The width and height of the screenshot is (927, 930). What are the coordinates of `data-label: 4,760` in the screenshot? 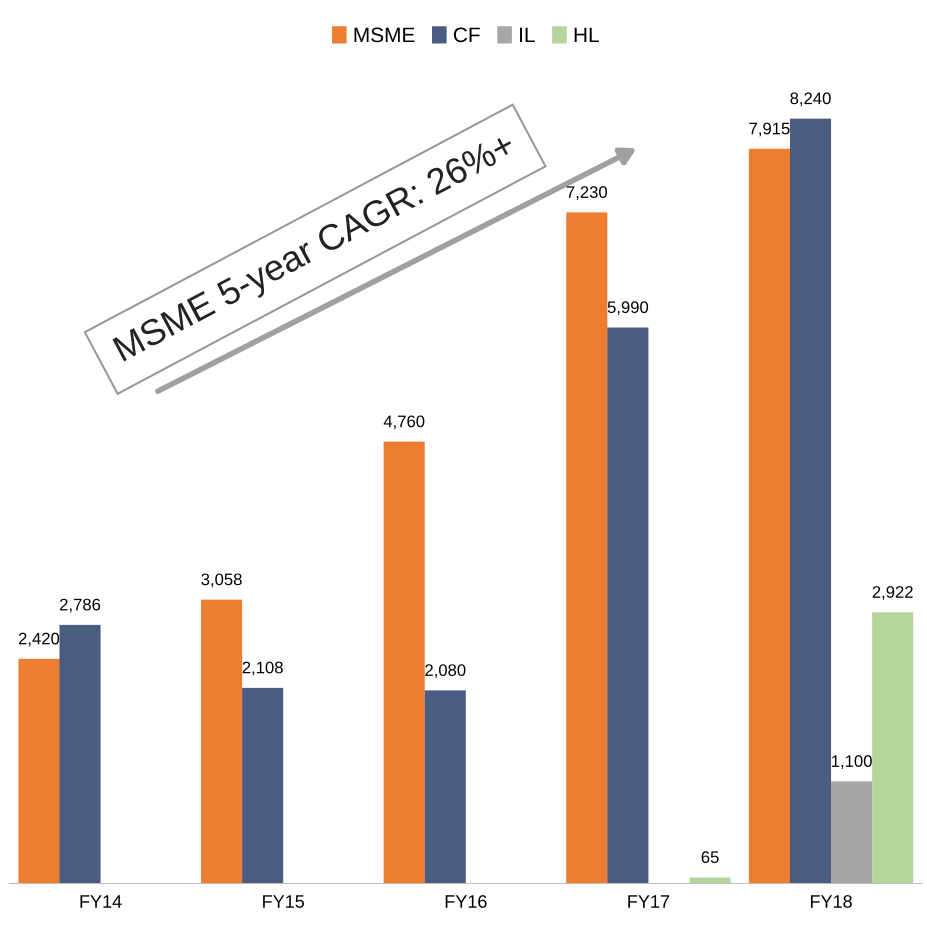 It's located at (404, 422).